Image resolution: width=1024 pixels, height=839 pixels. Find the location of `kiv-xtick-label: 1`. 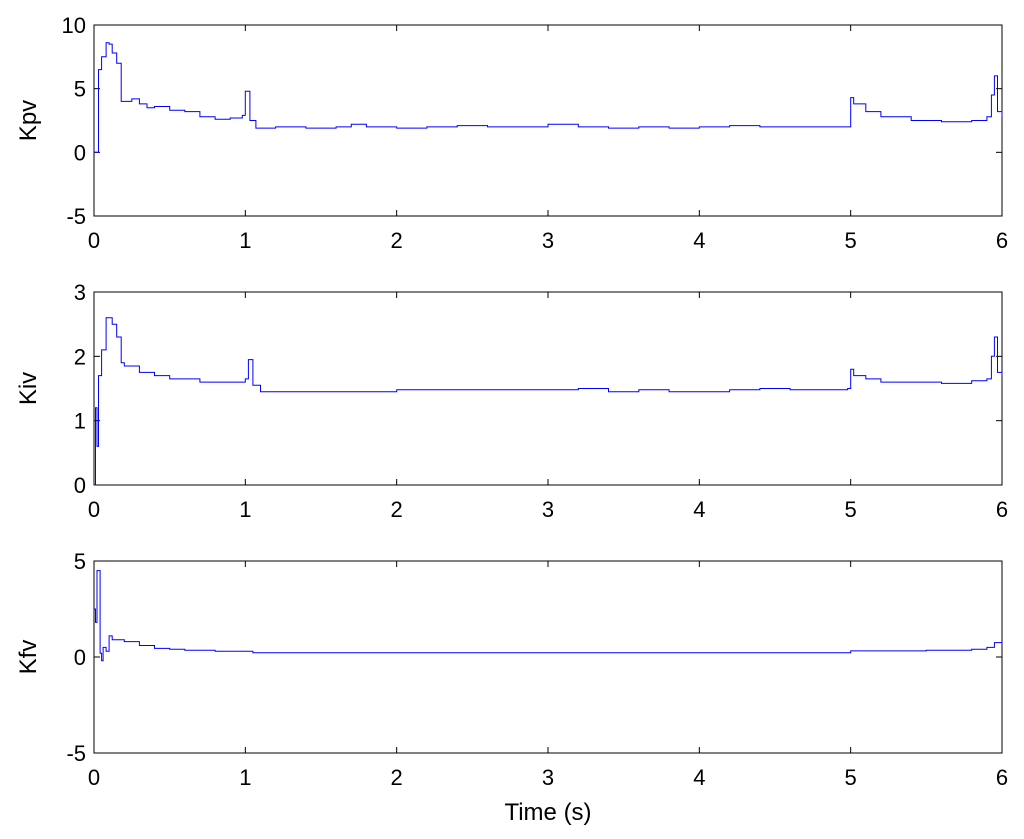

kiv-xtick-label: 1 is located at coordinates (245, 509).